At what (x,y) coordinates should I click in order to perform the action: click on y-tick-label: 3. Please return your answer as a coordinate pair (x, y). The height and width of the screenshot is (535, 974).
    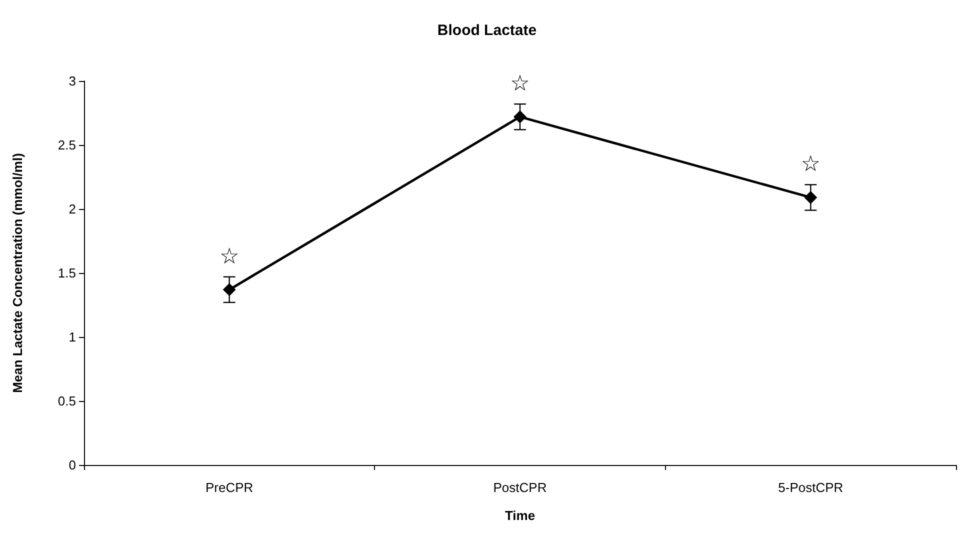
    Looking at the image, I should click on (72, 81).